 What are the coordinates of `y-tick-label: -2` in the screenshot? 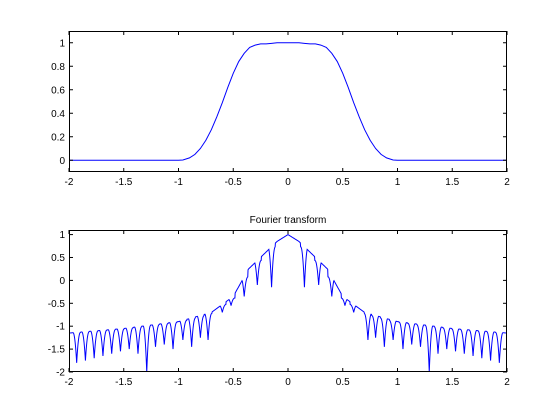 It's located at (60, 373).